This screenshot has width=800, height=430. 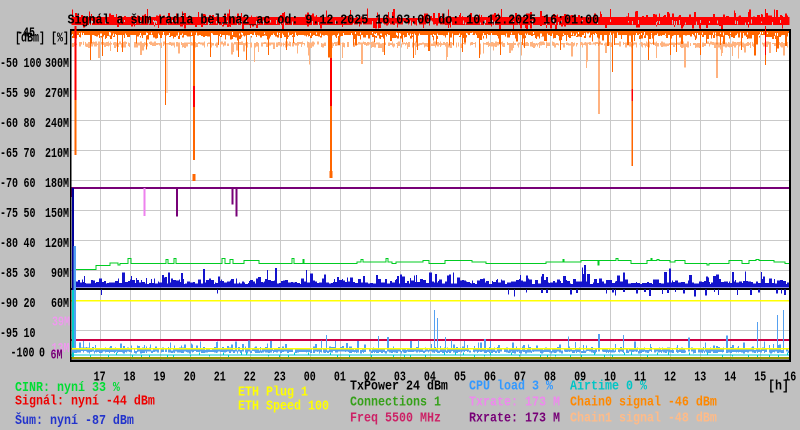 What do you see at coordinates (778, 385) in the screenshot?
I see `svg-text: [h]` at bounding box center [778, 385].